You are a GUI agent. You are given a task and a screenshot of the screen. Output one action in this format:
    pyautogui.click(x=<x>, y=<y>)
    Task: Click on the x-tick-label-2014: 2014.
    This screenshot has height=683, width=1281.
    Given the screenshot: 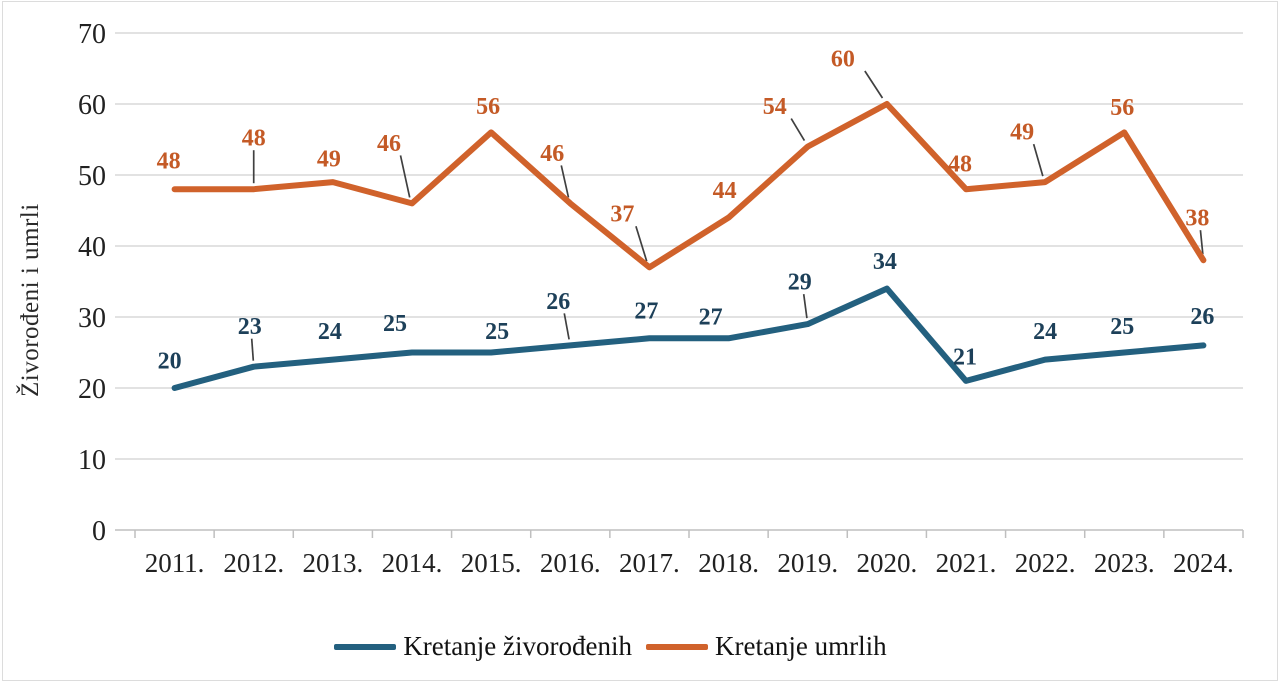 What is the action you would take?
    pyautogui.click(x=412, y=563)
    